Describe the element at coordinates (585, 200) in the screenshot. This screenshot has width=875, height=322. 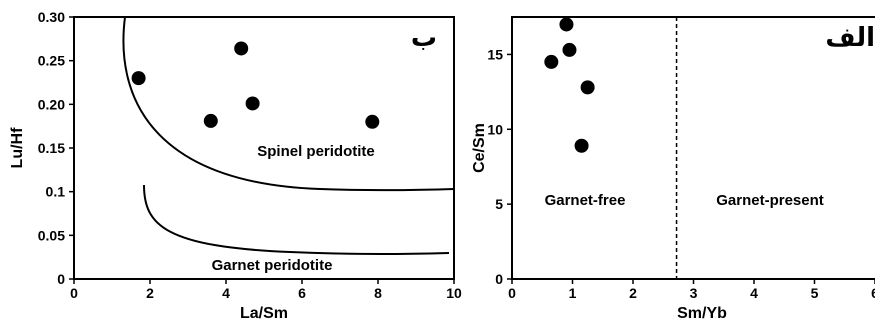
I see `garnet-free-label: Garnet-free` at that location.